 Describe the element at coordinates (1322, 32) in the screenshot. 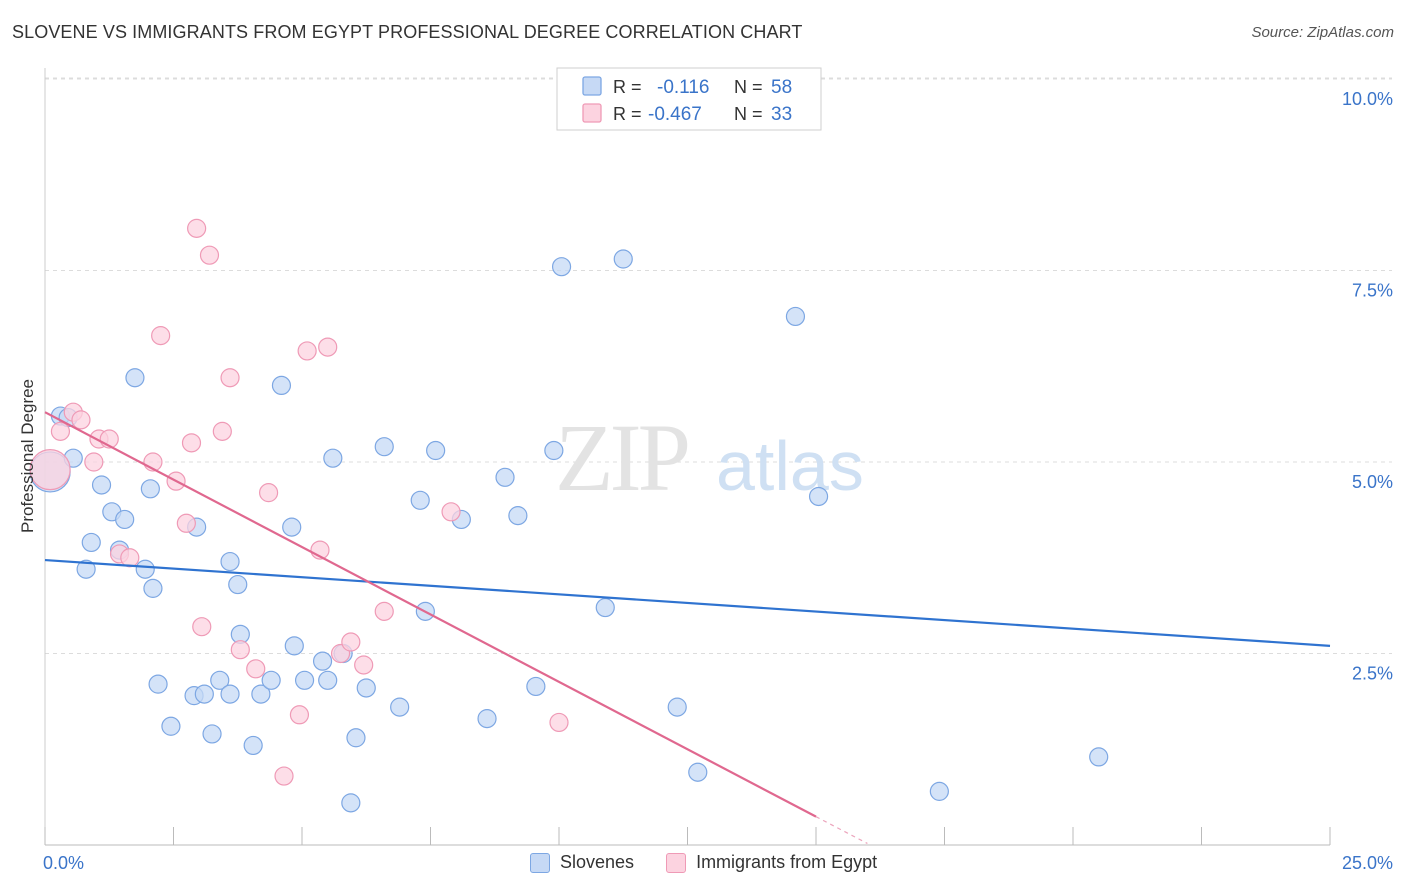

I see `source-credit: Source: ZipAtlas.com` at that location.